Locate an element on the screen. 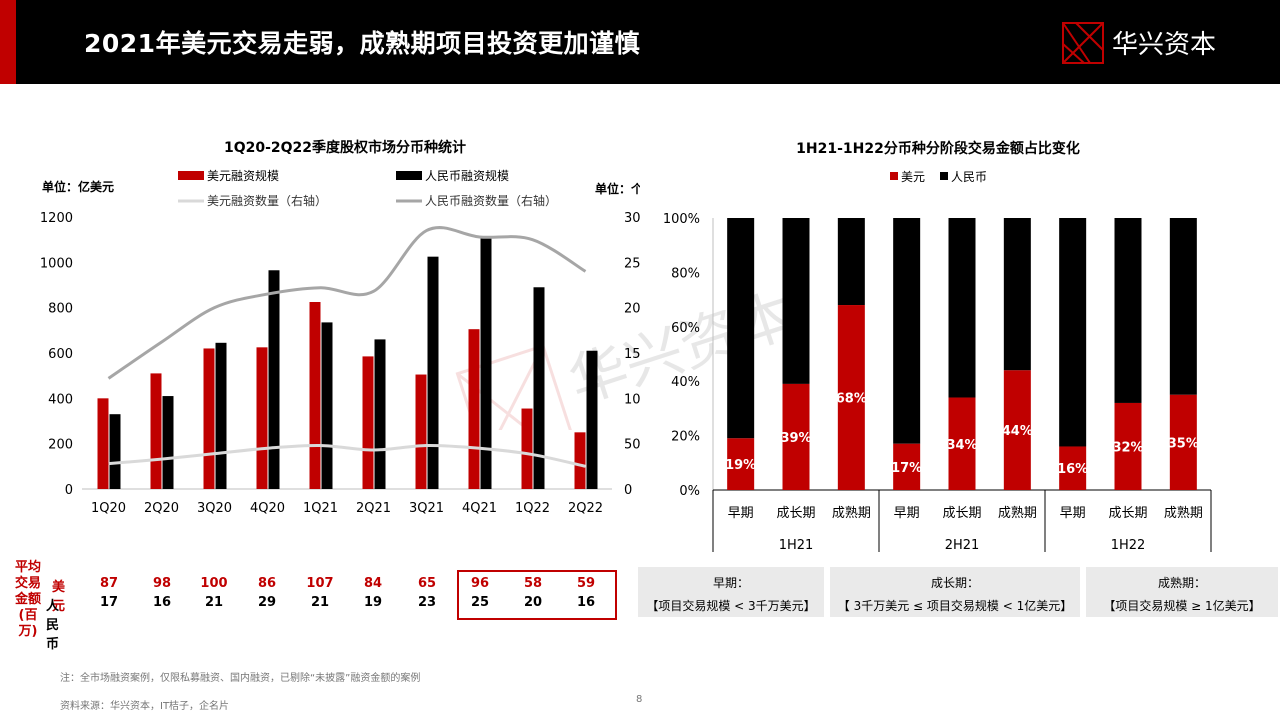  y-tick-label: 1000 is located at coordinates (56, 263).